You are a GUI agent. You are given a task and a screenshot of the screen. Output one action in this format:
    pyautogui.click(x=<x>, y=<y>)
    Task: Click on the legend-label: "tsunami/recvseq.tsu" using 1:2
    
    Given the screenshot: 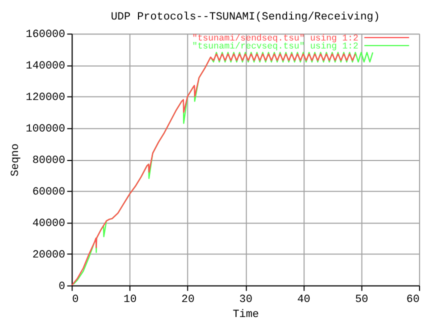 What is the action you would take?
    pyautogui.click(x=275, y=47)
    